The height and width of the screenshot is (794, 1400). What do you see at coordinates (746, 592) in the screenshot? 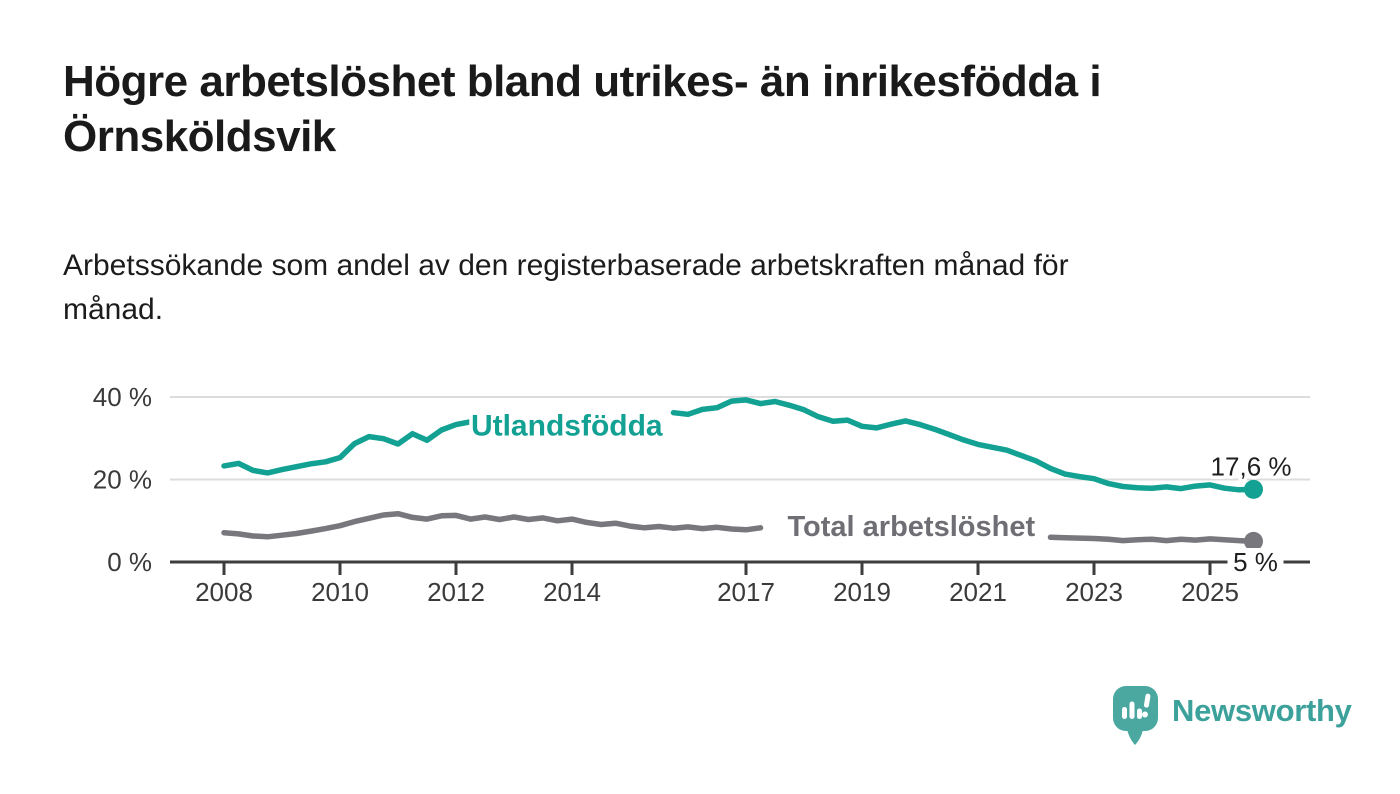
I see `x-axis-label: 2017` at bounding box center [746, 592].